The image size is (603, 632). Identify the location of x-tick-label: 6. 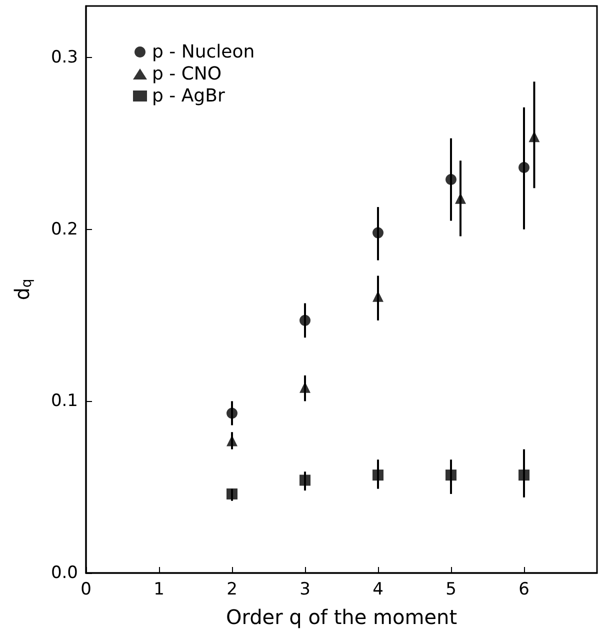
(524, 590).